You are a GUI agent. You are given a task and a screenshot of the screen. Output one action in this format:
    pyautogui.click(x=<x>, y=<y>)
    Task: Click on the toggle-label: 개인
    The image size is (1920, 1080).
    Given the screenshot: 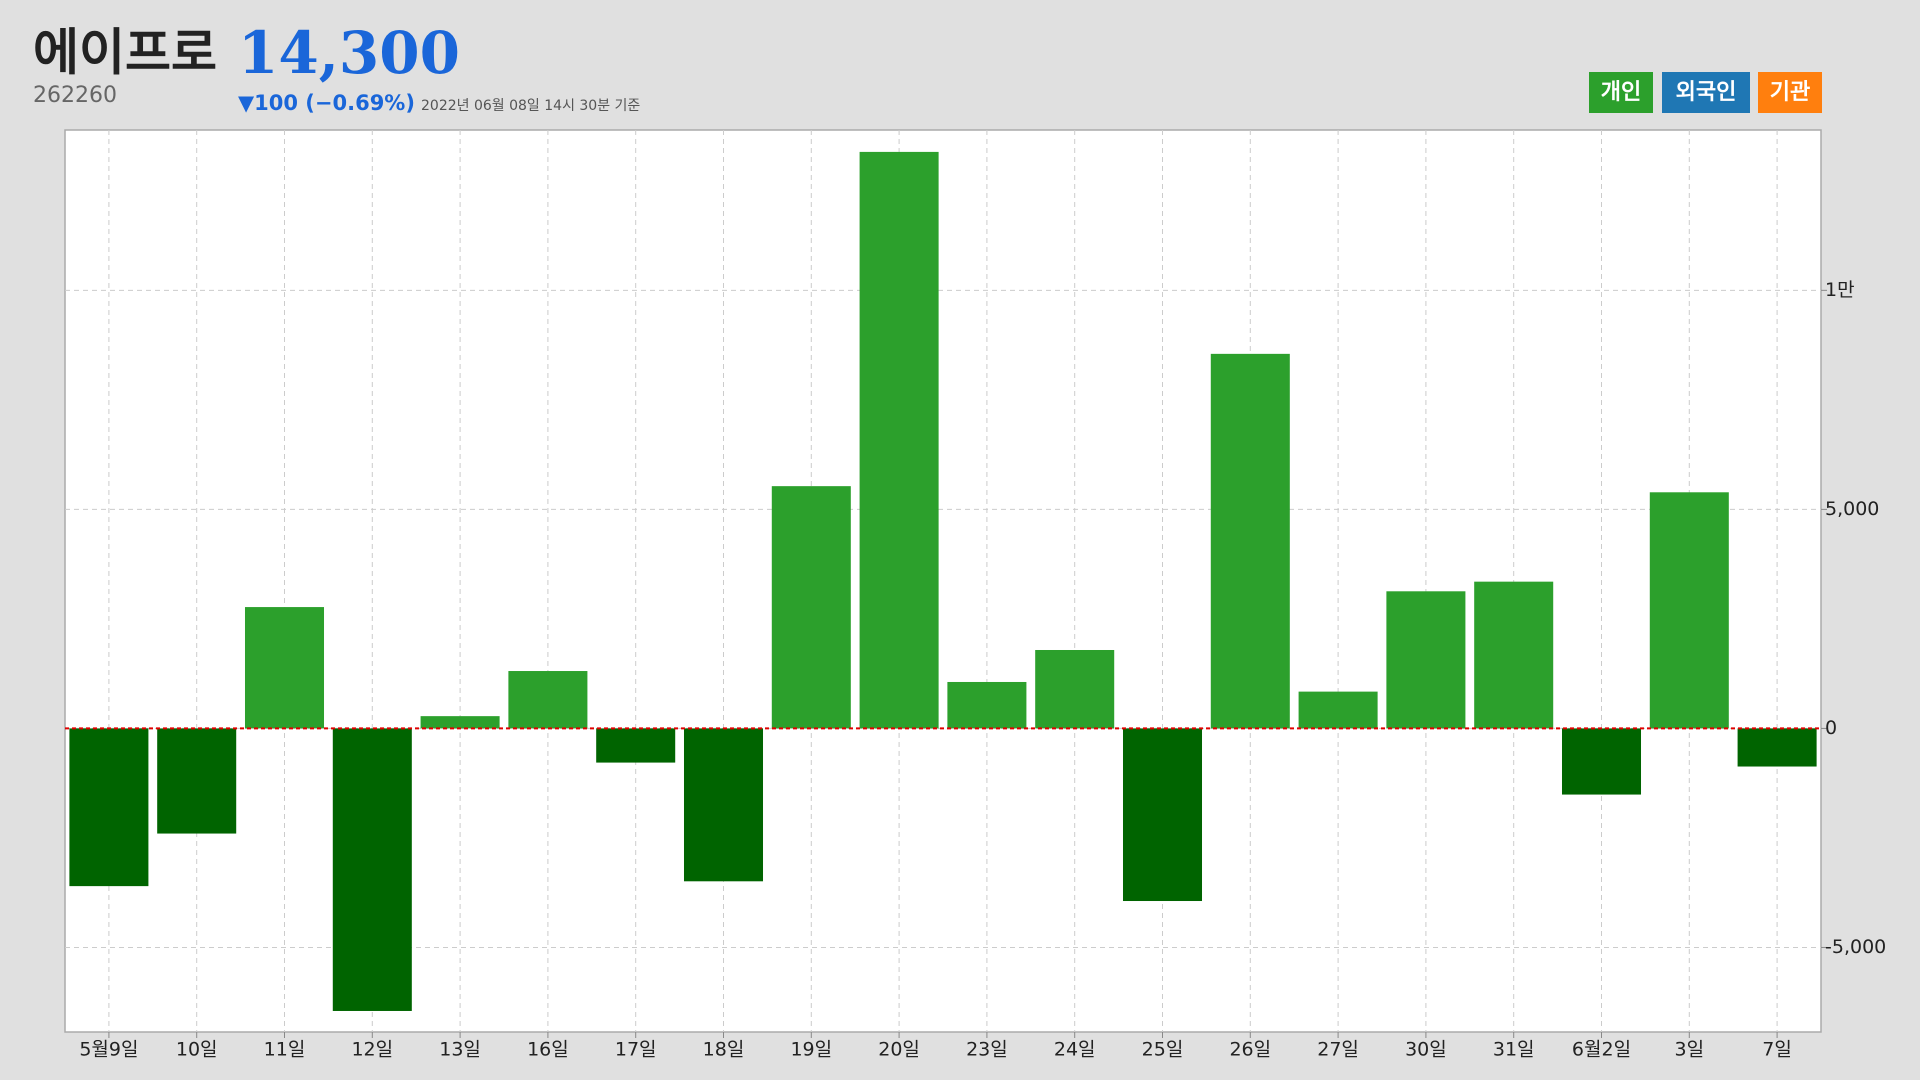 What is the action you would take?
    pyautogui.click(x=1621, y=92)
    